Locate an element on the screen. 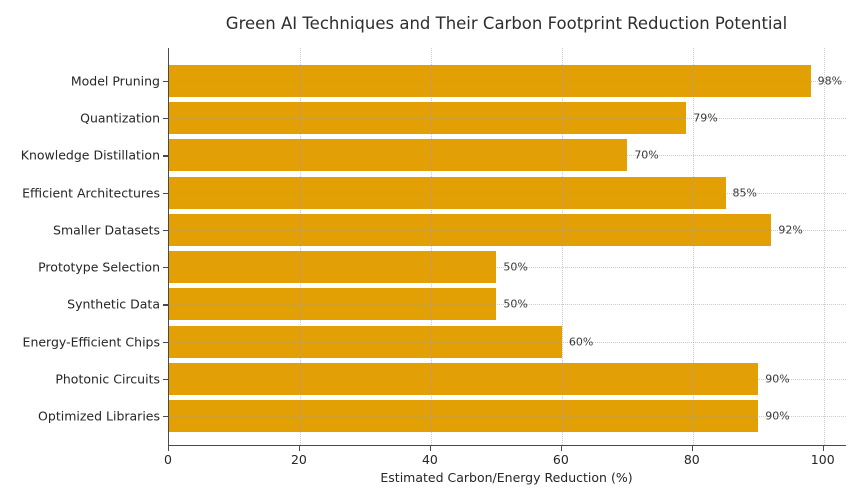 The height and width of the screenshot is (499, 850). x-tick-label: 40 is located at coordinates (429, 459).